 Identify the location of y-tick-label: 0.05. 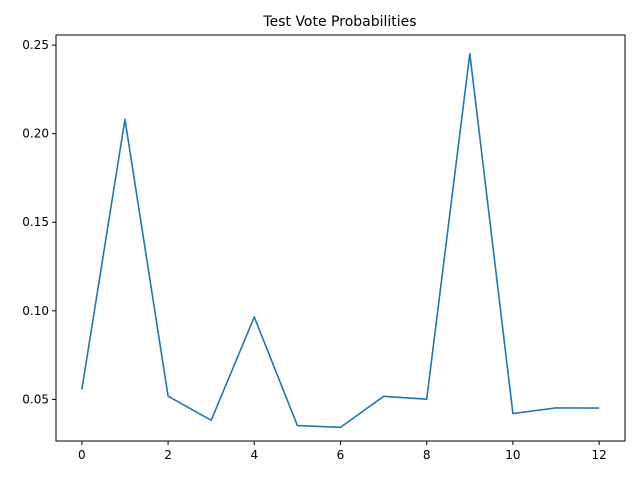
(35, 399).